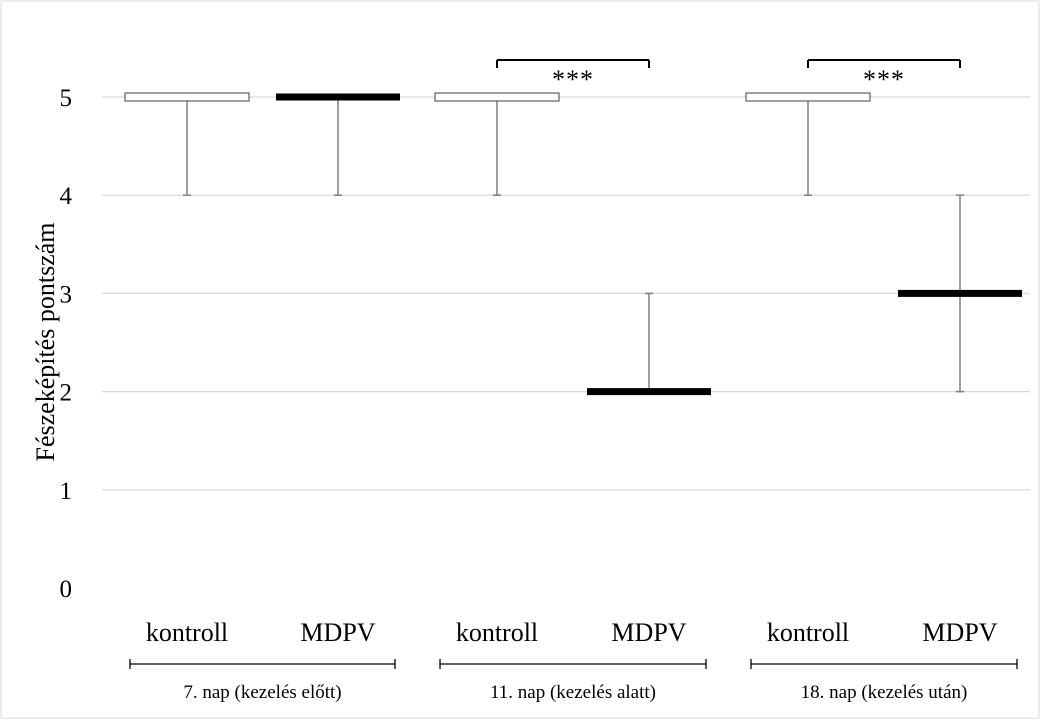 This screenshot has width=1041, height=725. I want to click on y-tick-label-1: 1, so click(66, 491).